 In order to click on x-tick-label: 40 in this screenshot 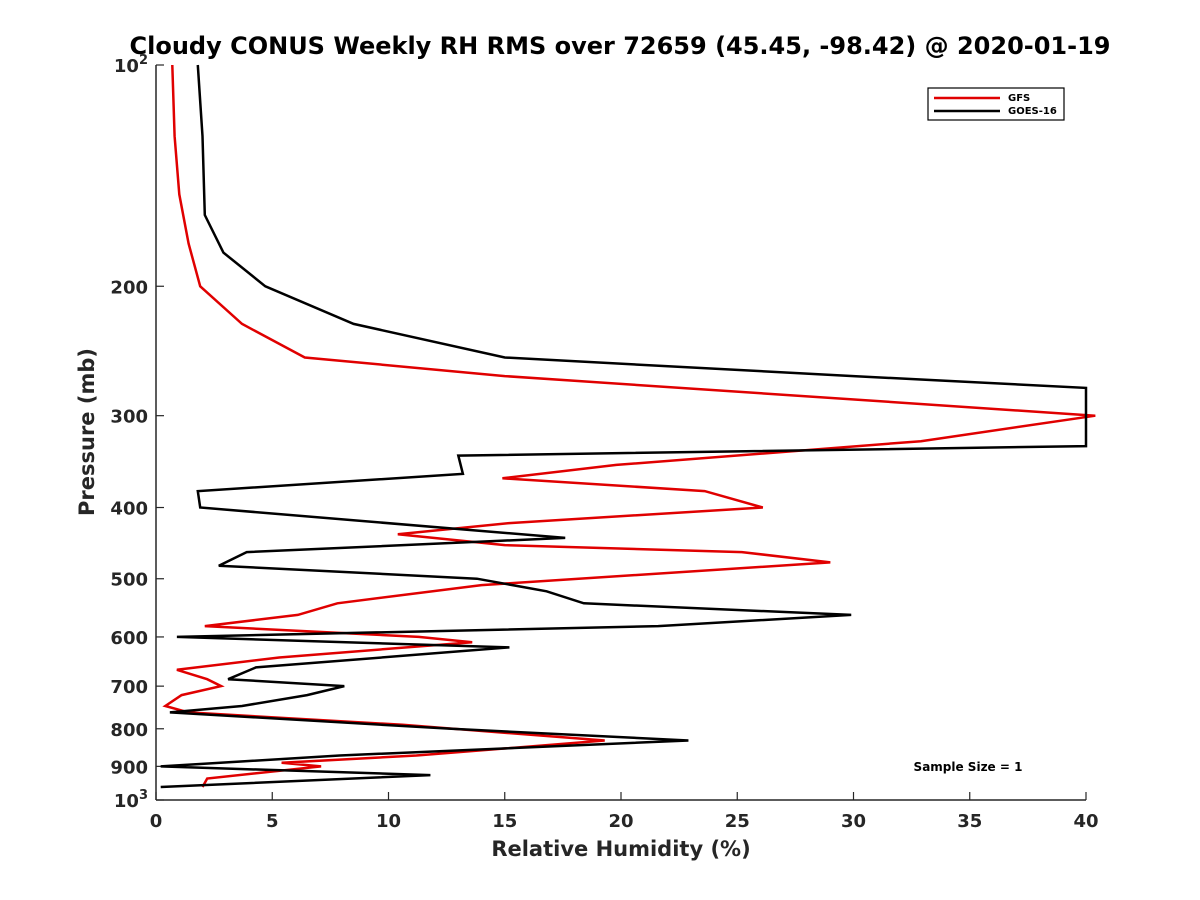, I will do `click(1085, 821)`.